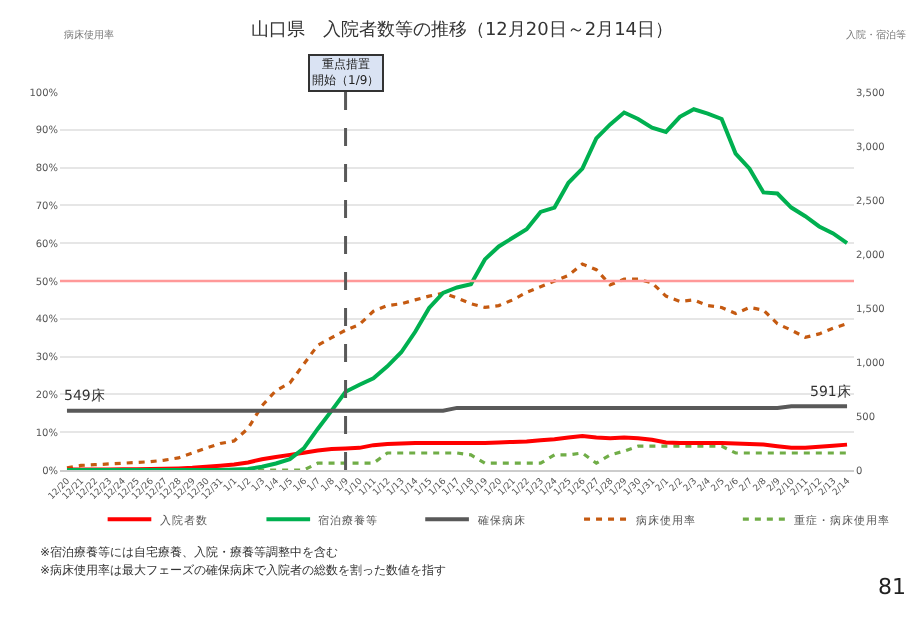  What do you see at coordinates (462, 30) in the screenshot?
I see `chart-title: 山口県 入院者数等の推移（12月20日～2月14日）` at bounding box center [462, 30].